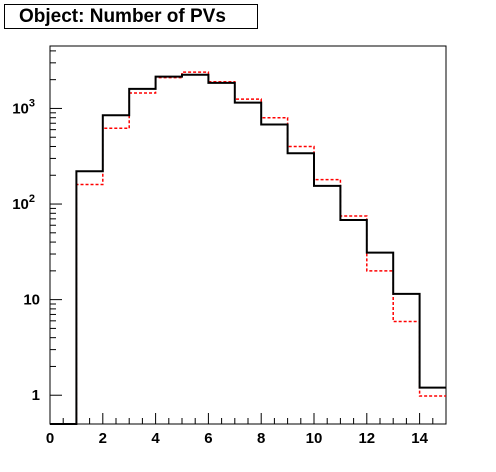 The width and height of the screenshot is (496, 472). I want to click on y-tick-exponent: 2, so click(32, 199).